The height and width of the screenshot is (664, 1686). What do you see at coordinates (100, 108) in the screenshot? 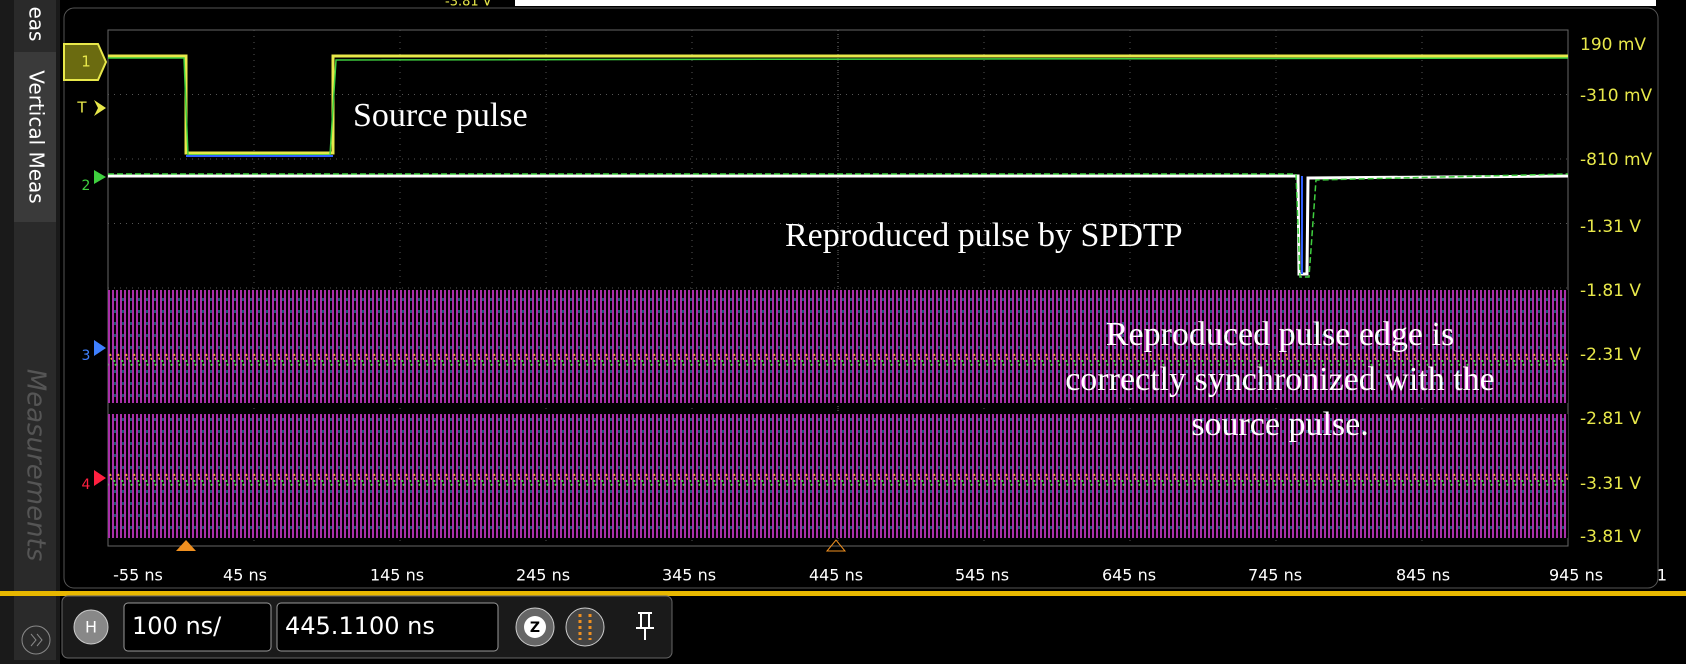
I see `trigger-marker` at bounding box center [100, 108].